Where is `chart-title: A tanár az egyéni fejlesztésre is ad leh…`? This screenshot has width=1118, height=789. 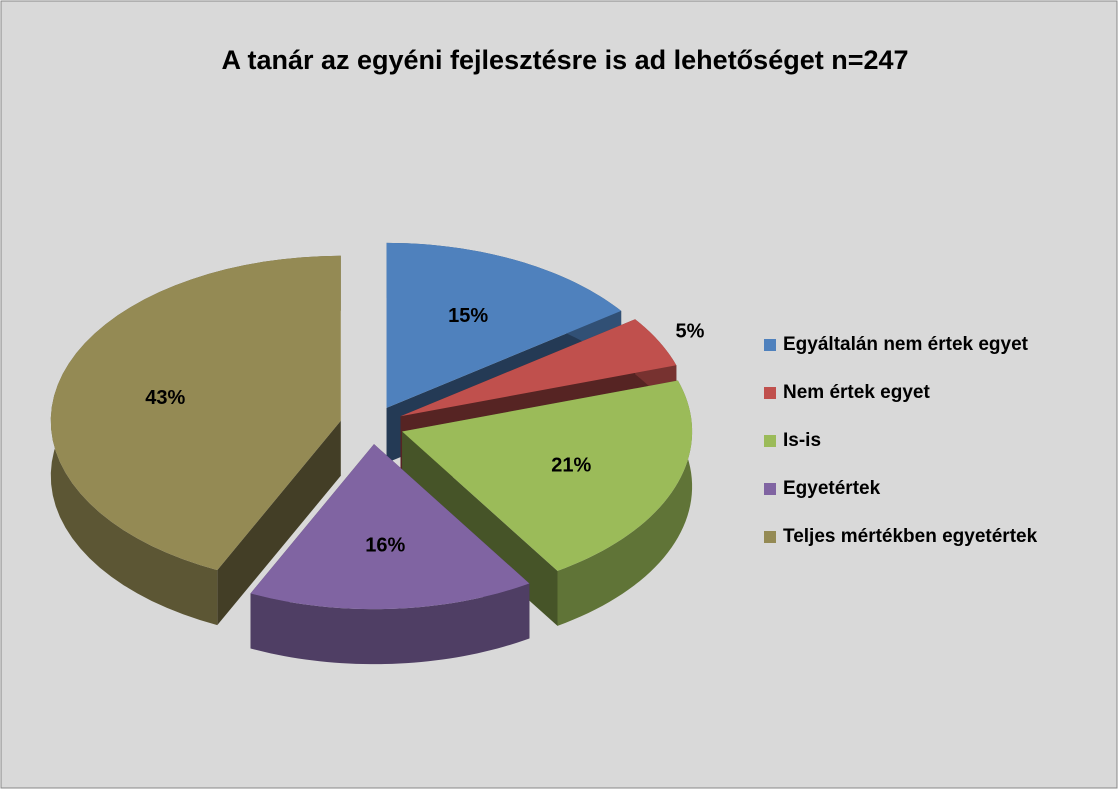
chart-title: A tanár az egyéni fejlesztésre is ad leh… is located at coordinates (564, 60).